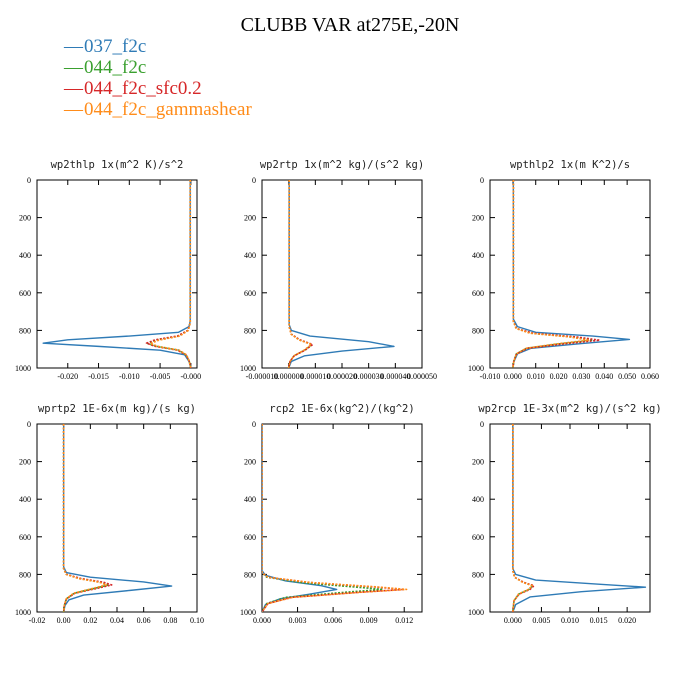 This screenshot has width=700, height=700. I want to click on x-tick-label: 0.000030, so click(369, 376).